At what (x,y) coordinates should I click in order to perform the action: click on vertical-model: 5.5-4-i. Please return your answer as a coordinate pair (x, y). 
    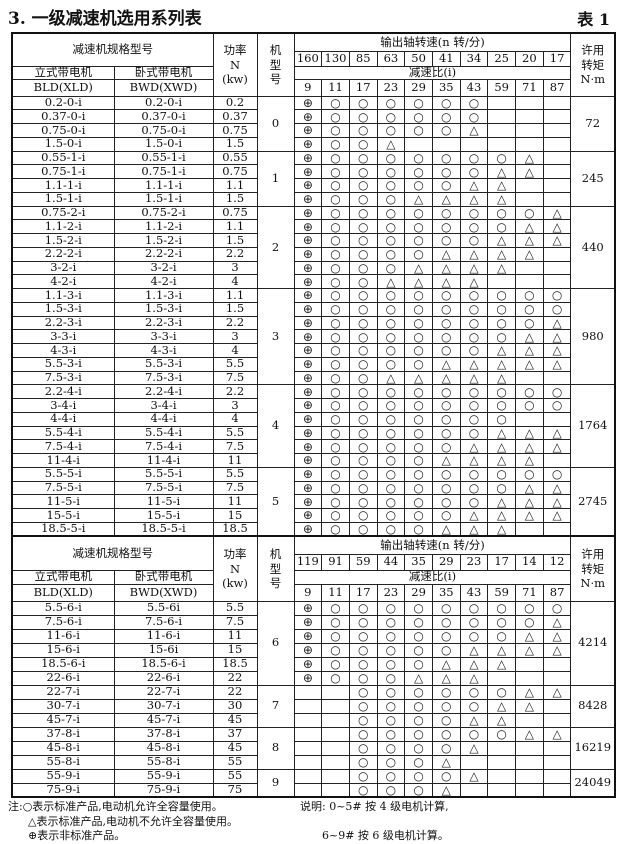
    Looking at the image, I should click on (63, 433).